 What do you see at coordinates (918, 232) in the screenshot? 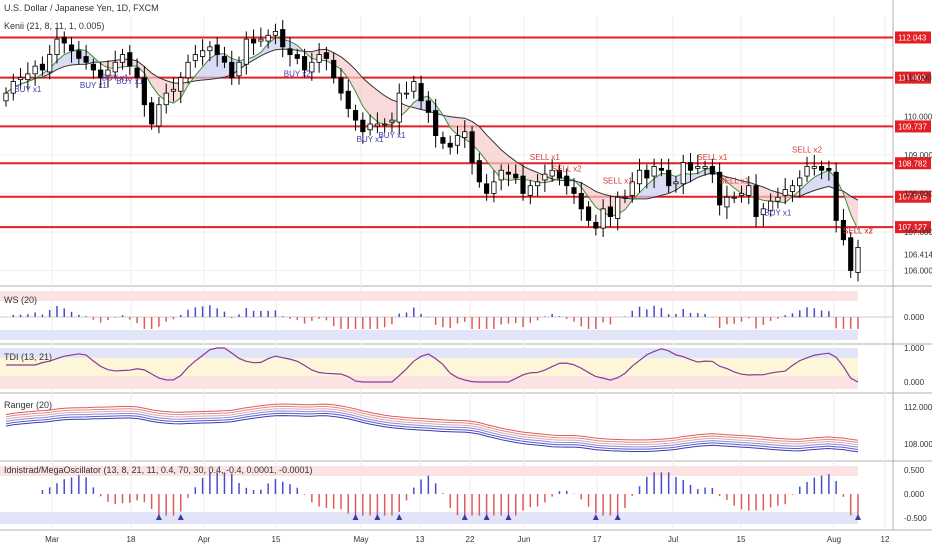
I see `y-tick-label: 107.000` at bounding box center [918, 232].